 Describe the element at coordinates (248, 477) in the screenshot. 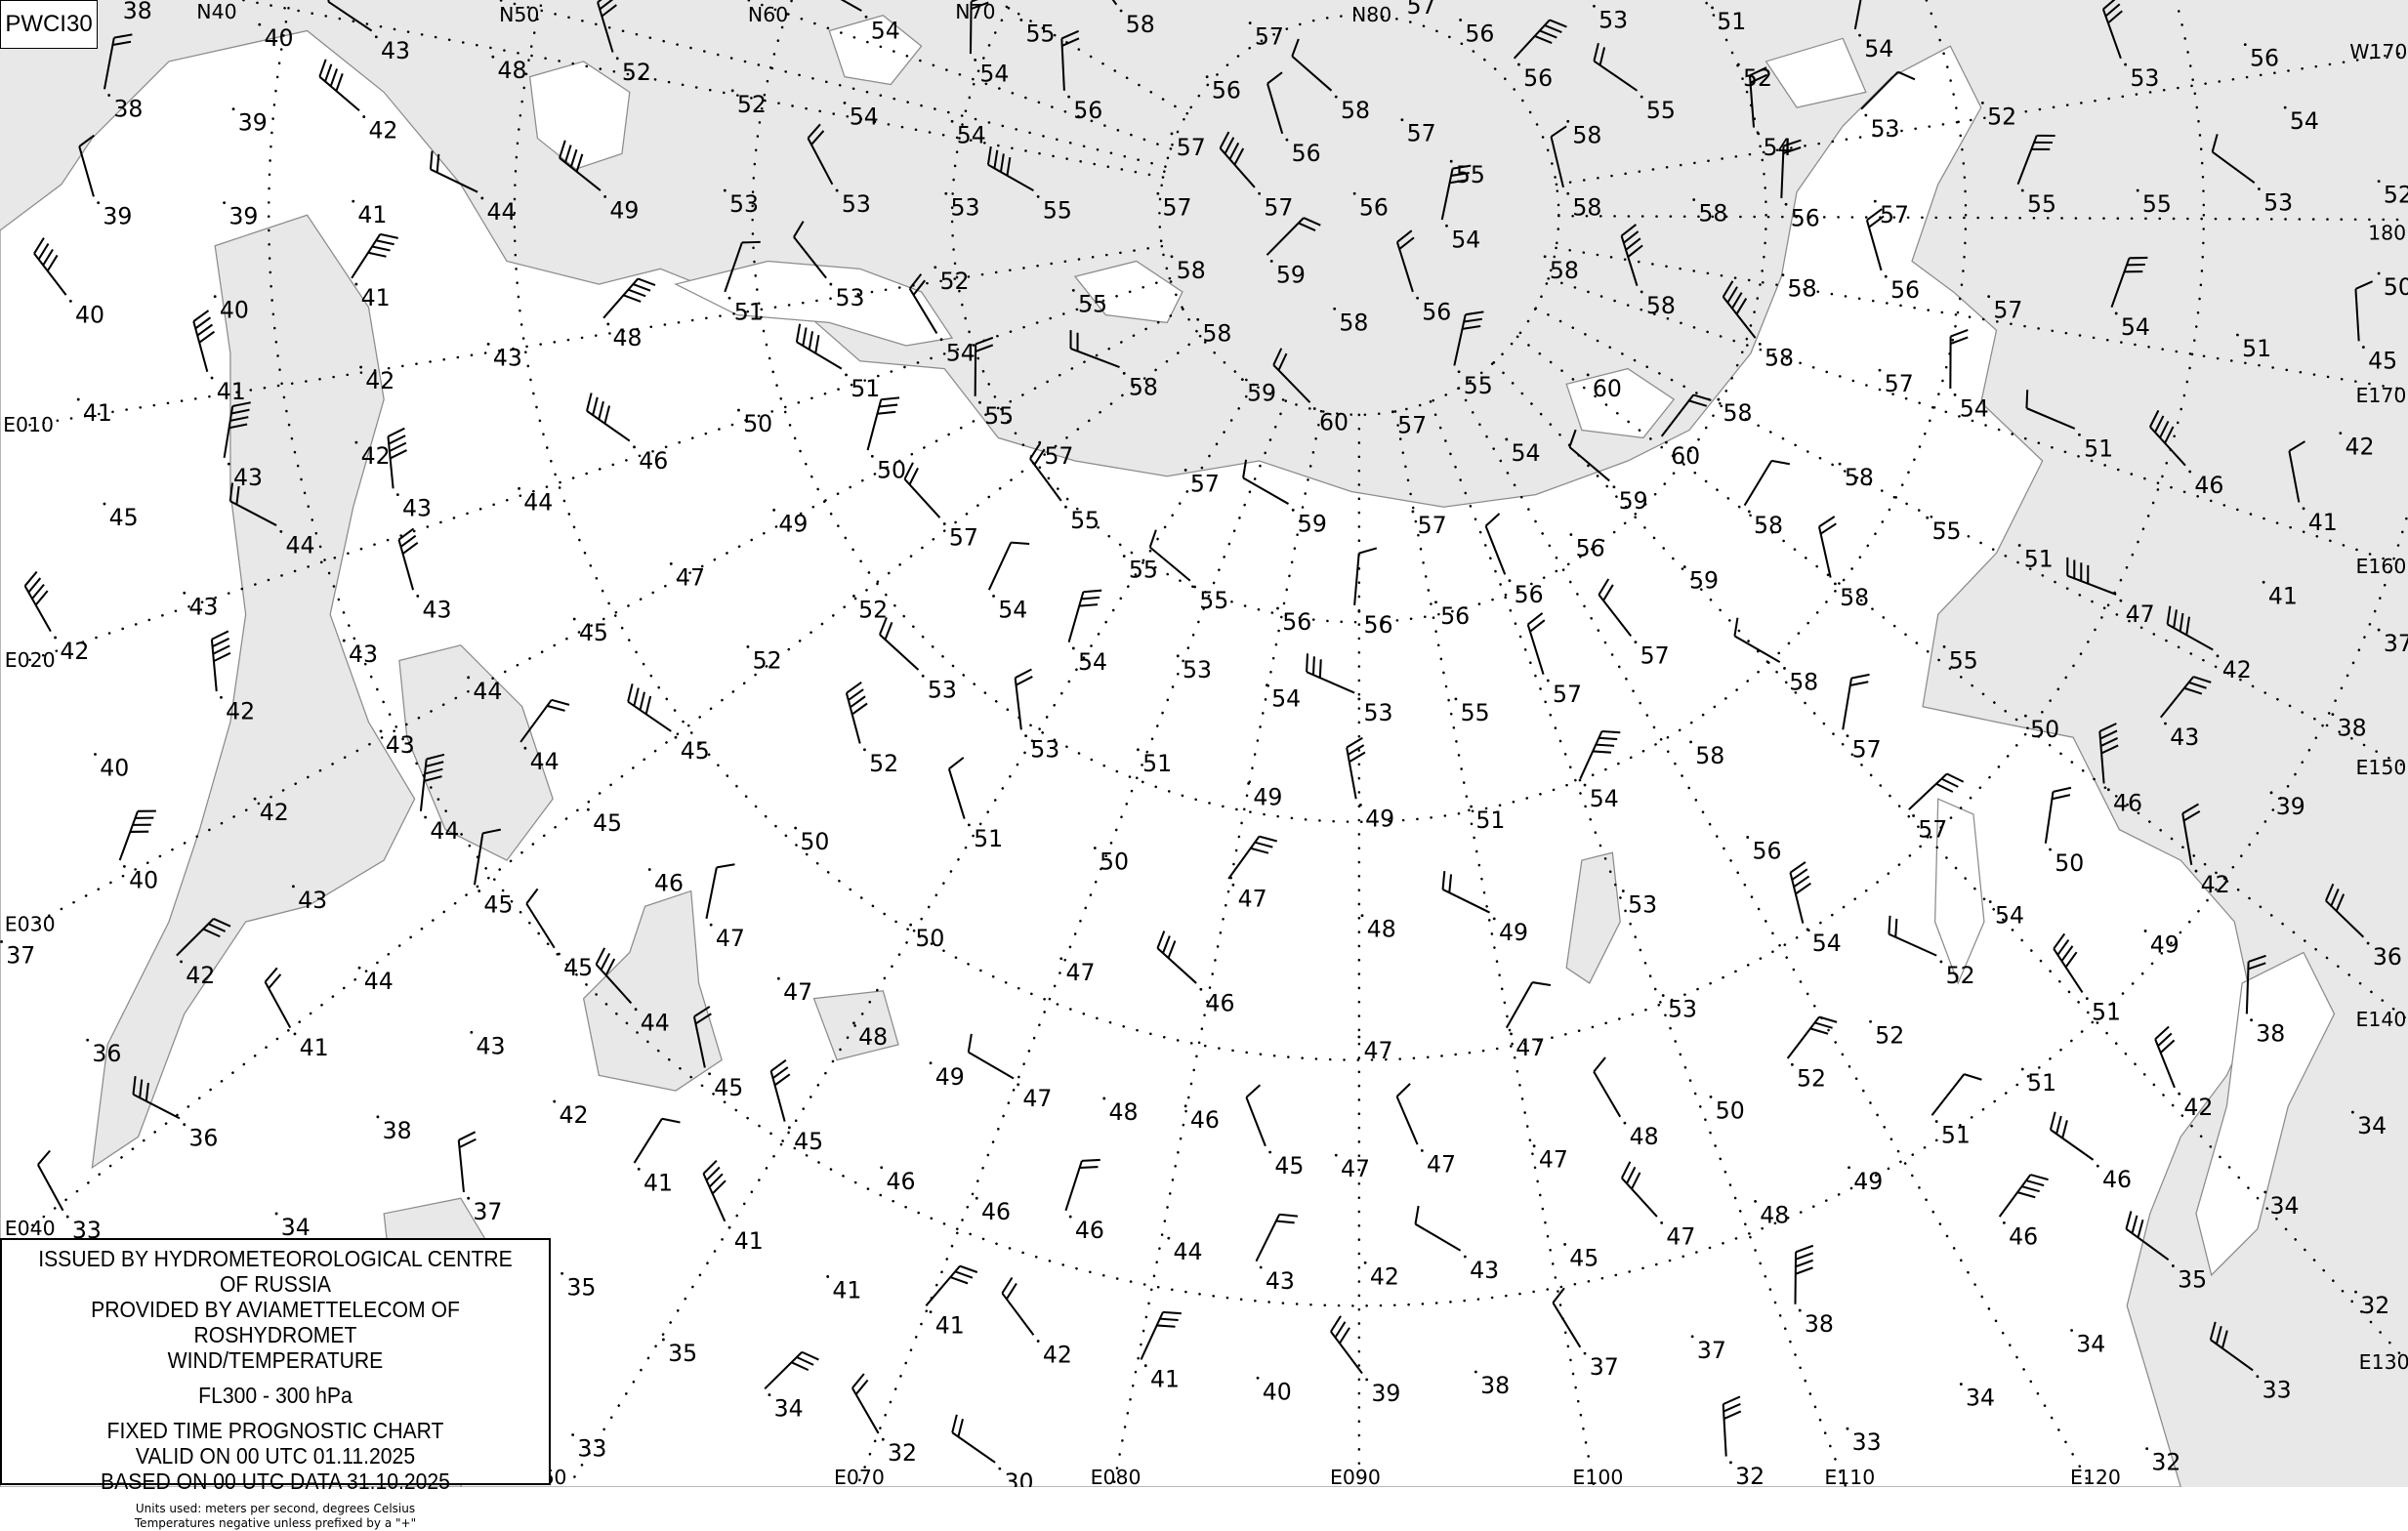

I see `temperature-label: 43` at that location.